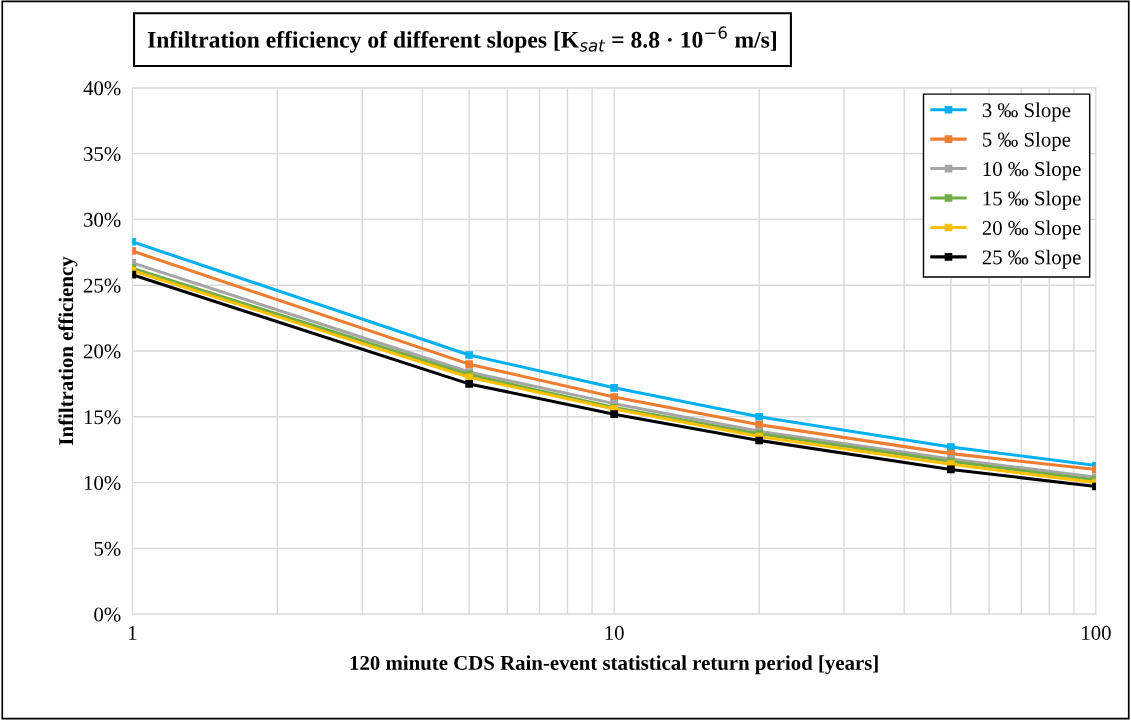 This screenshot has height=720, width=1131. I want to click on y-tick-label: 25%, so click(102, 285).